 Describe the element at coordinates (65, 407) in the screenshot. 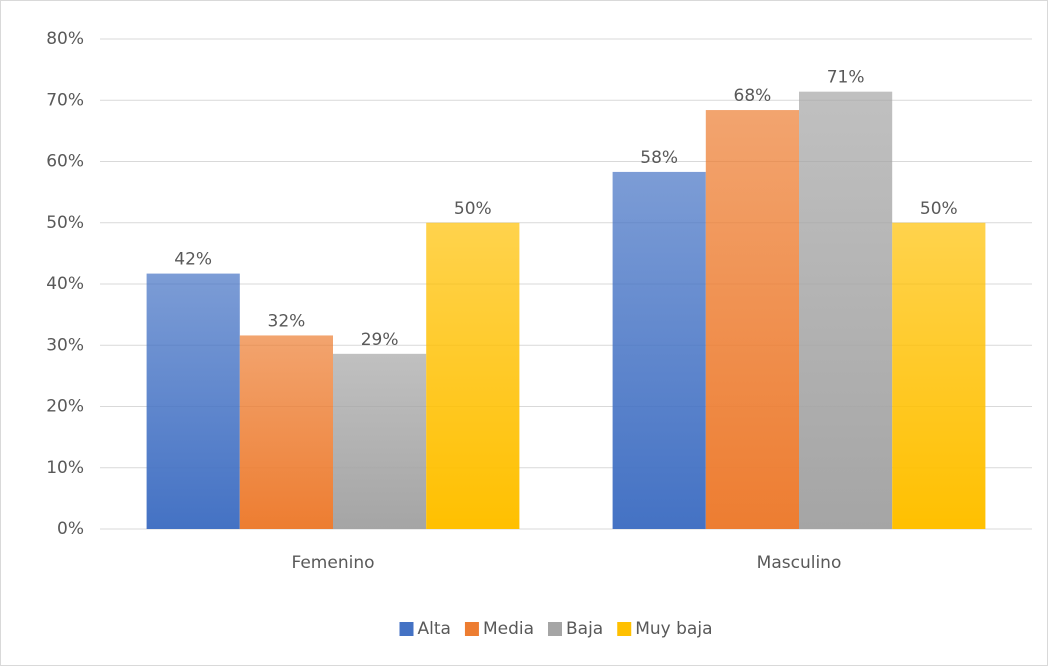

I see `y-tick-label: 20%` at that location.